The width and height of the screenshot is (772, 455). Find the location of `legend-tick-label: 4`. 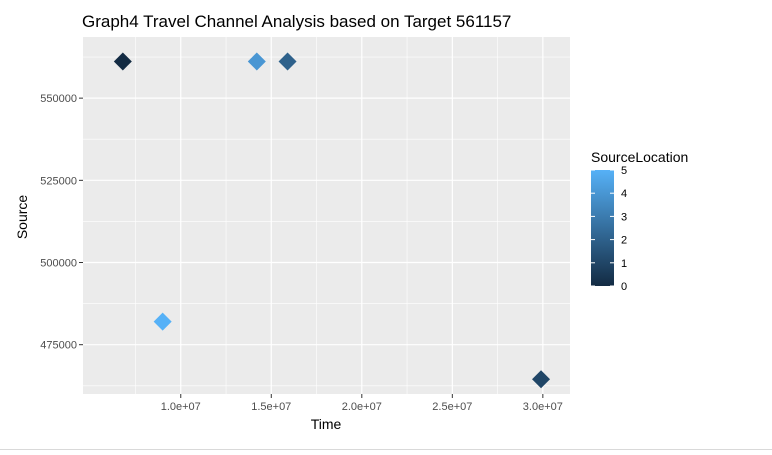

legend-tick-label: 4 is located at coordinates (624, 194).